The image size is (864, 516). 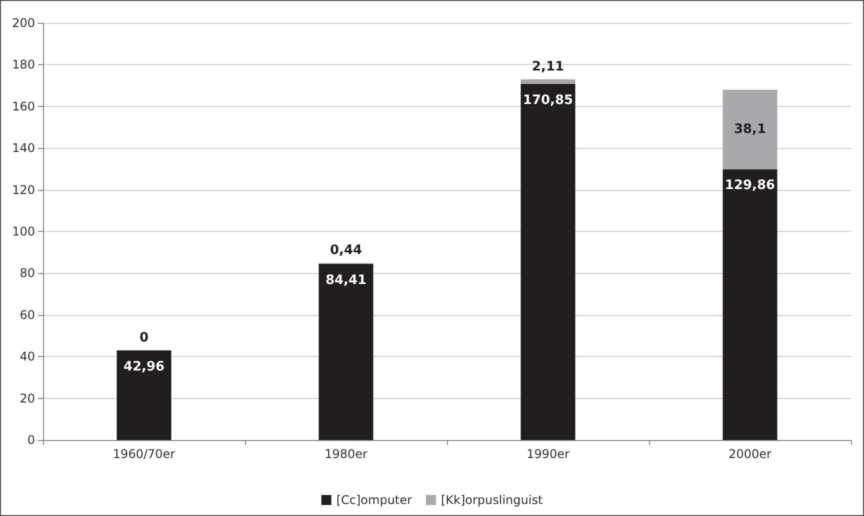 I want to click on x-tick-label: 2000er, so click(x=750, y=454).